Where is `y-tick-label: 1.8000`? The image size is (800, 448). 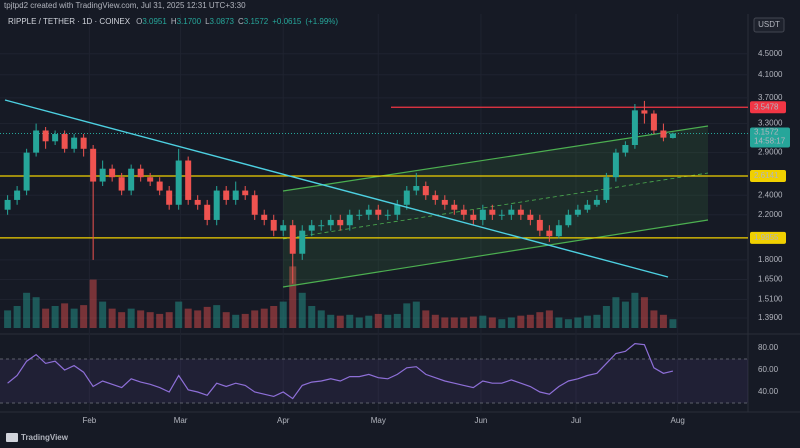
y-tick-label: 1.8000 is located at coordinates (770, 259).